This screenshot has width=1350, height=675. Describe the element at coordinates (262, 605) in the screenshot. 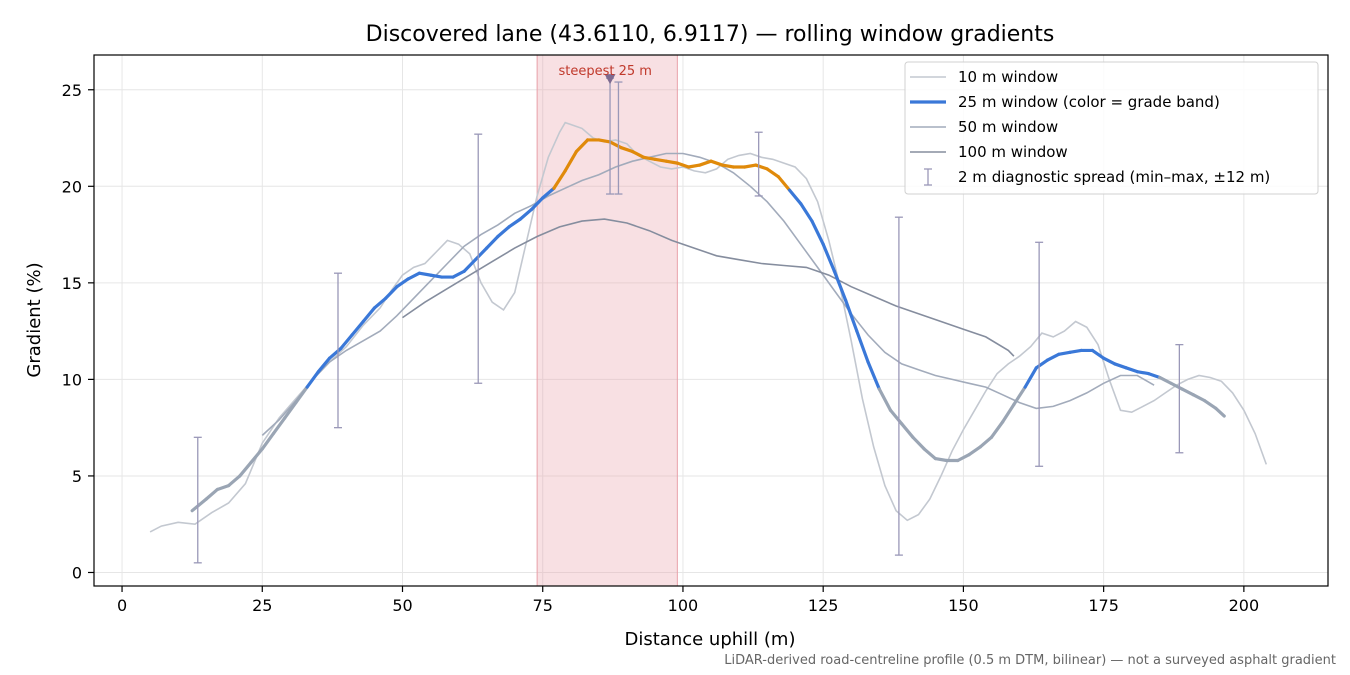

I see `x-tick-label: 25` at that location.